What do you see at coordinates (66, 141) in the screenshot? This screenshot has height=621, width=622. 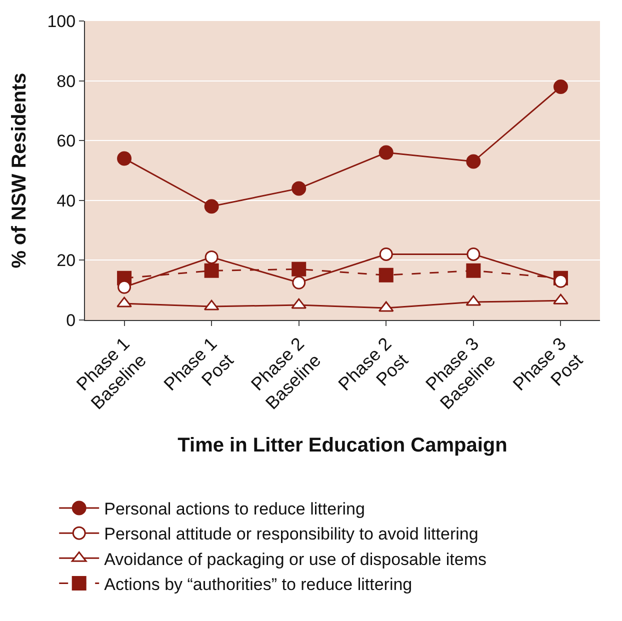 I see `y-tick-label: 60` at bounding box center [66, 141].